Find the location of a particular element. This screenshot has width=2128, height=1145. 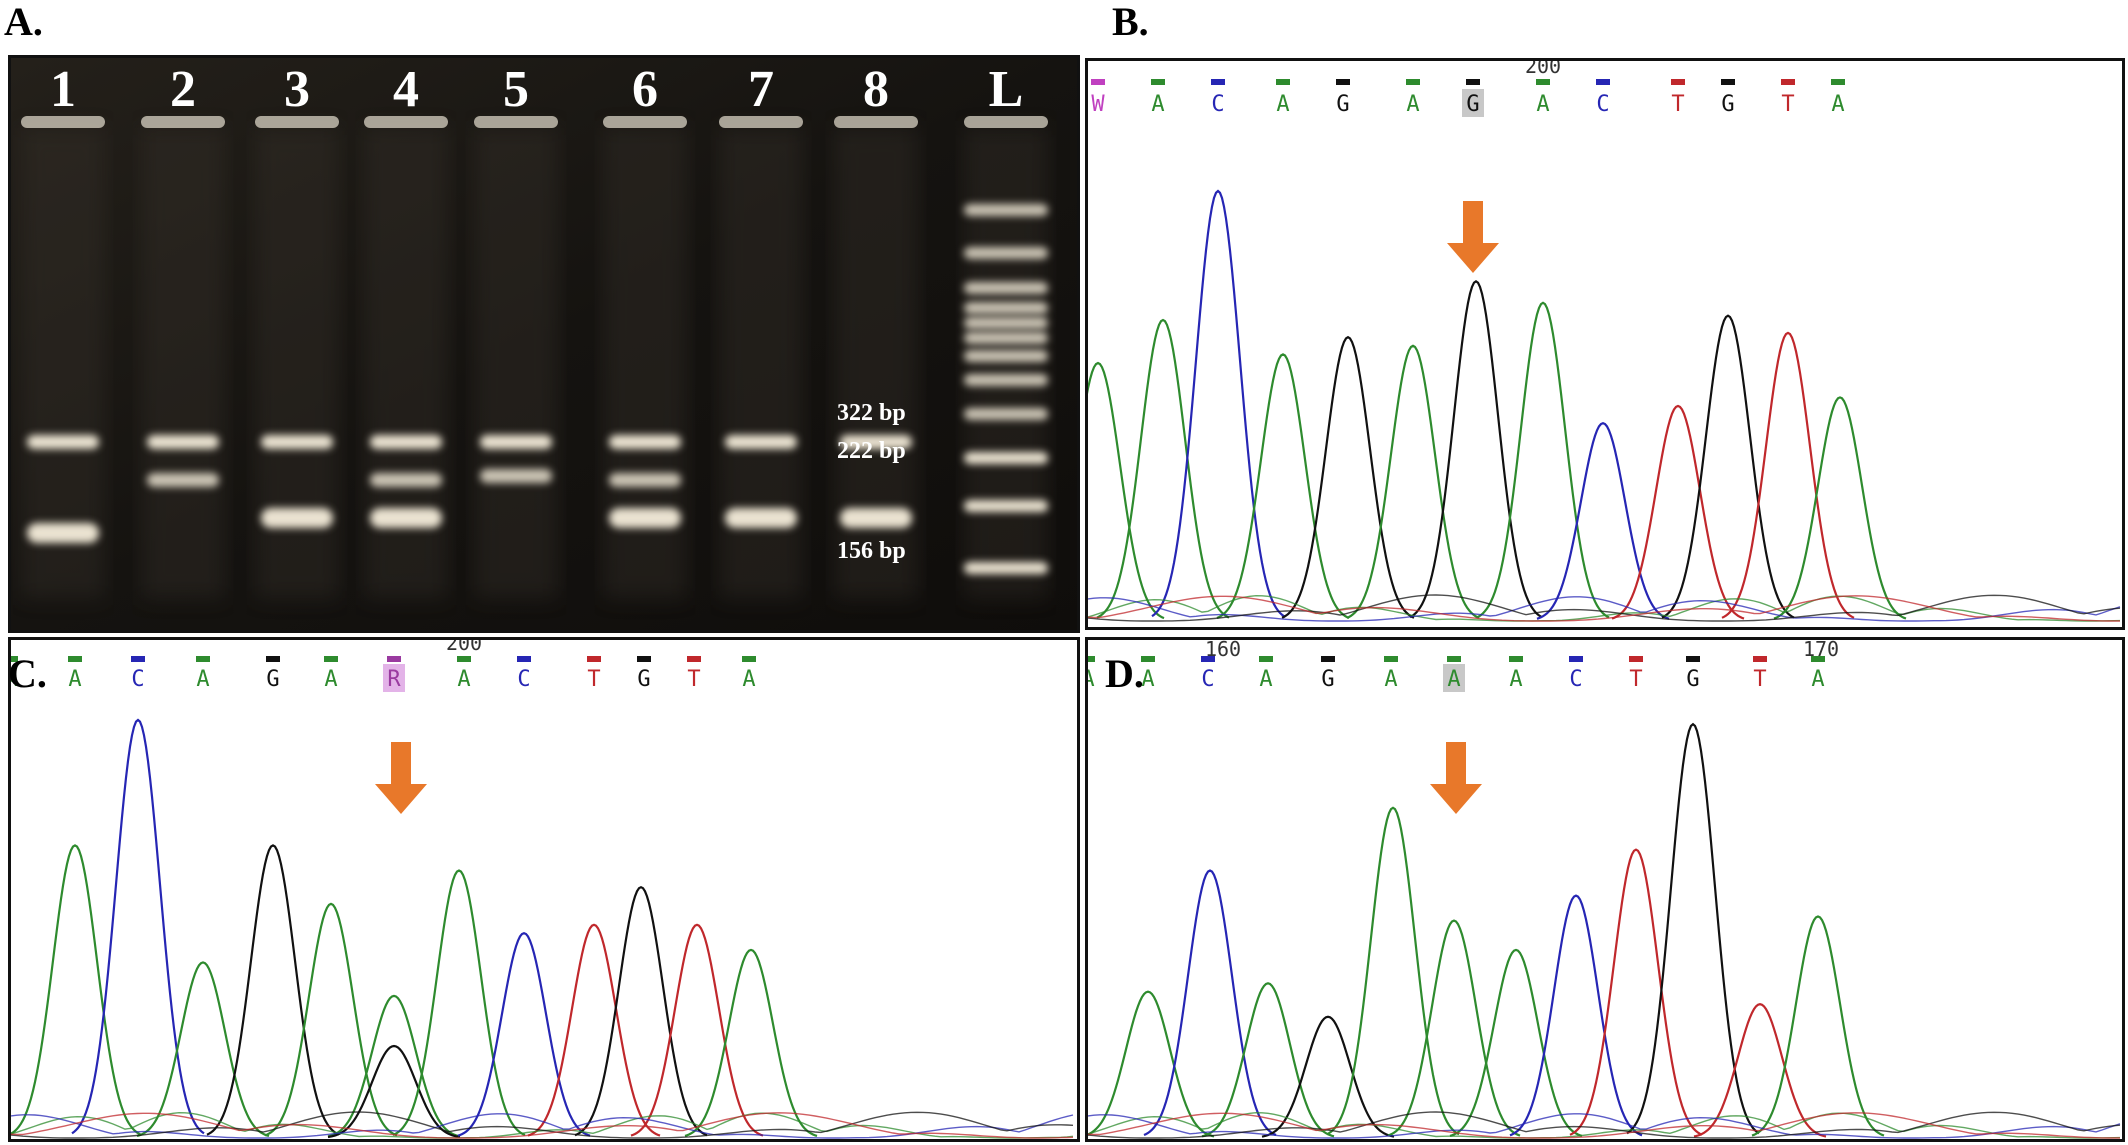

lane-label: 2 is located at coordinates (183, 89).